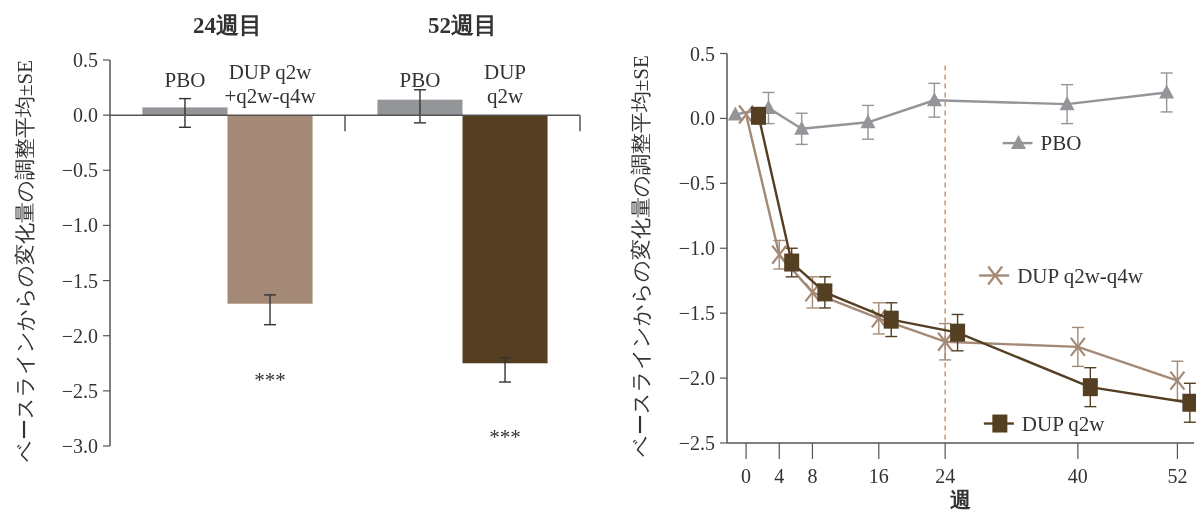  I want to click on text: 24週目, so click(227, 25).